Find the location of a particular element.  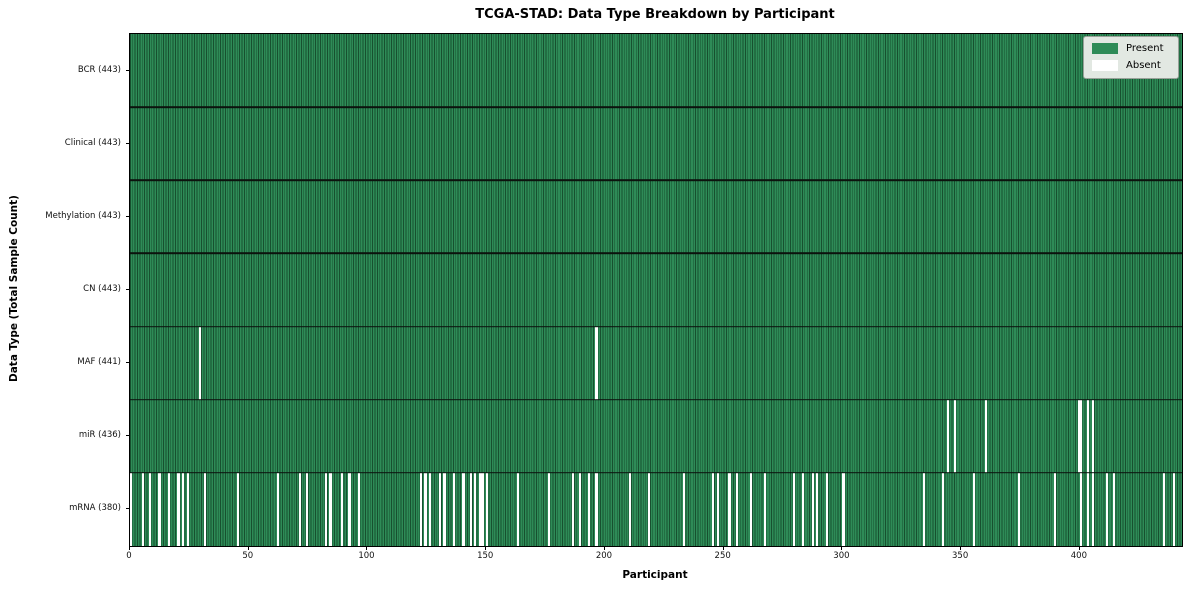

x-tick-label-200: 200 is located at coordinates (604, 556).